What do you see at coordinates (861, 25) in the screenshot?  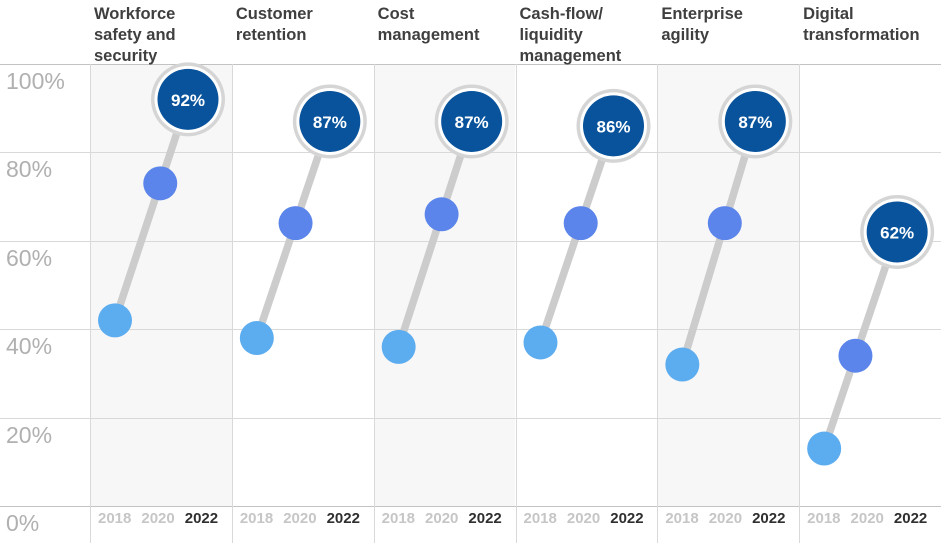 I see `category-label: Digital transformation` at bounding box center [861, 25].